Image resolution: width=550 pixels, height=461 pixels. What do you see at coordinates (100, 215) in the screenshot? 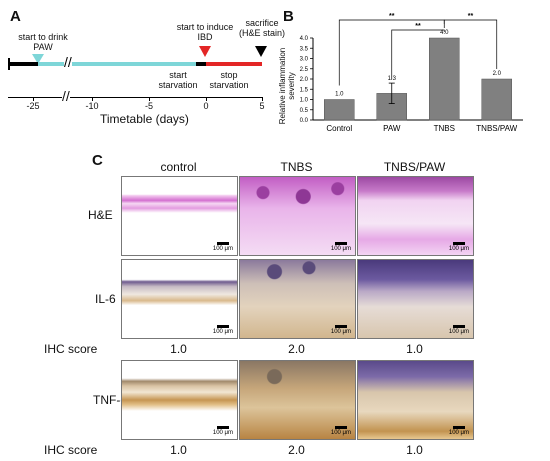
I see `row-label-he: H&E` at bounding box center [100, 215].